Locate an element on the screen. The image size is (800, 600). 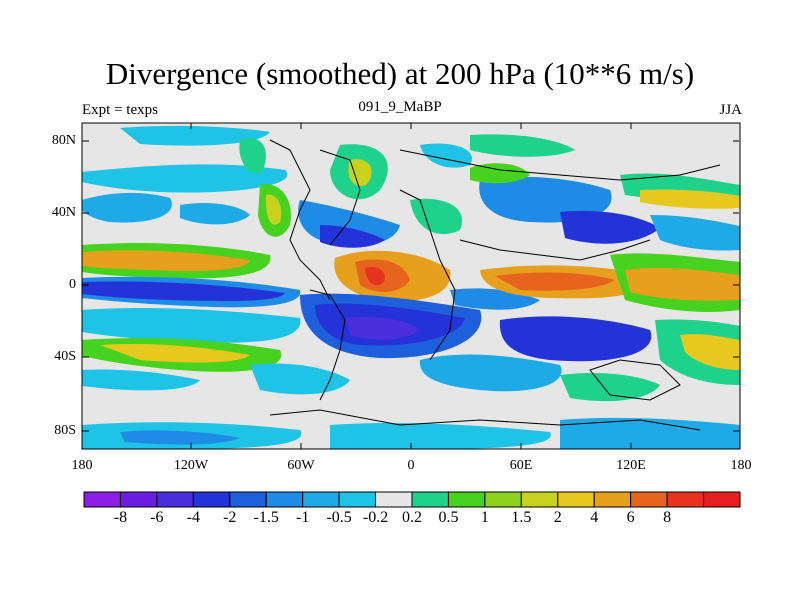
colorbar-label: 0.5 is located at coordinates (448, 517).